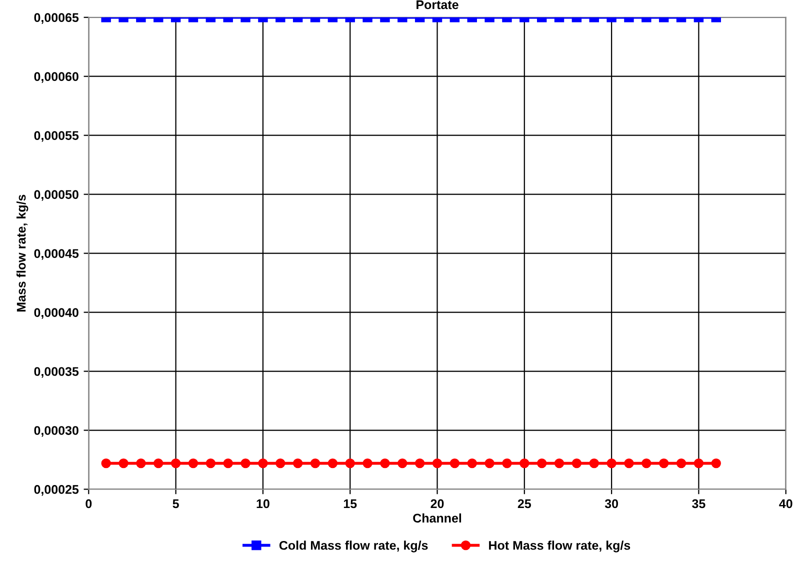 The image size is (806, 579). What do you see at coordinates (350, 503) in the screenshot?
I see `x-tick-label: 15` at bounding box center [350, 503].